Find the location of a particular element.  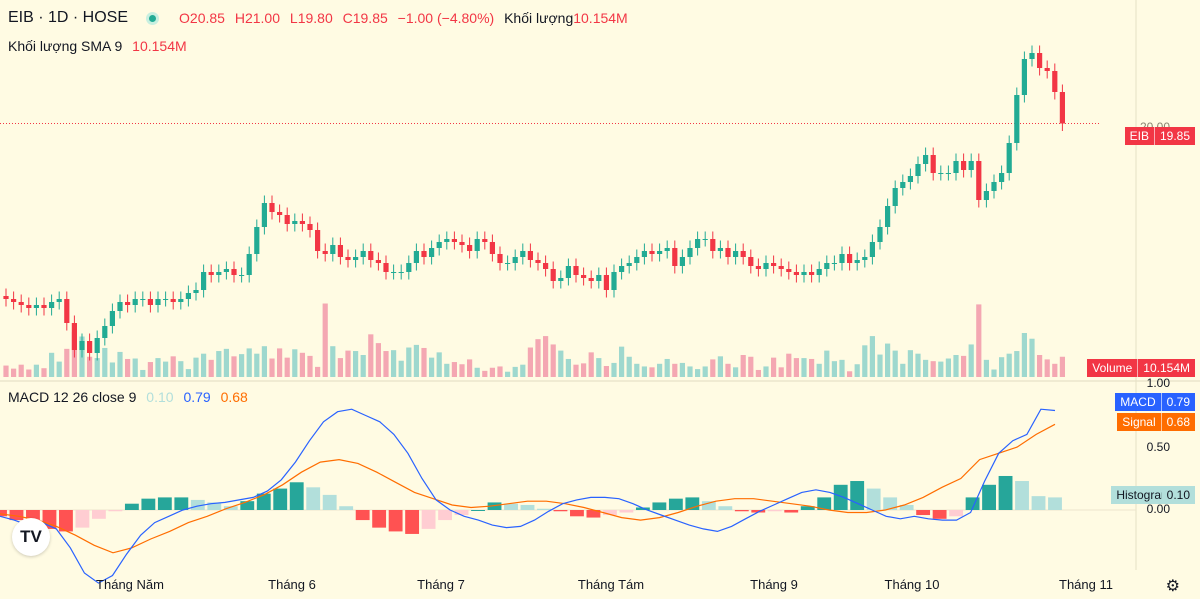

x-label-oct: Tháng 10 is located at coordinates (912, 584).